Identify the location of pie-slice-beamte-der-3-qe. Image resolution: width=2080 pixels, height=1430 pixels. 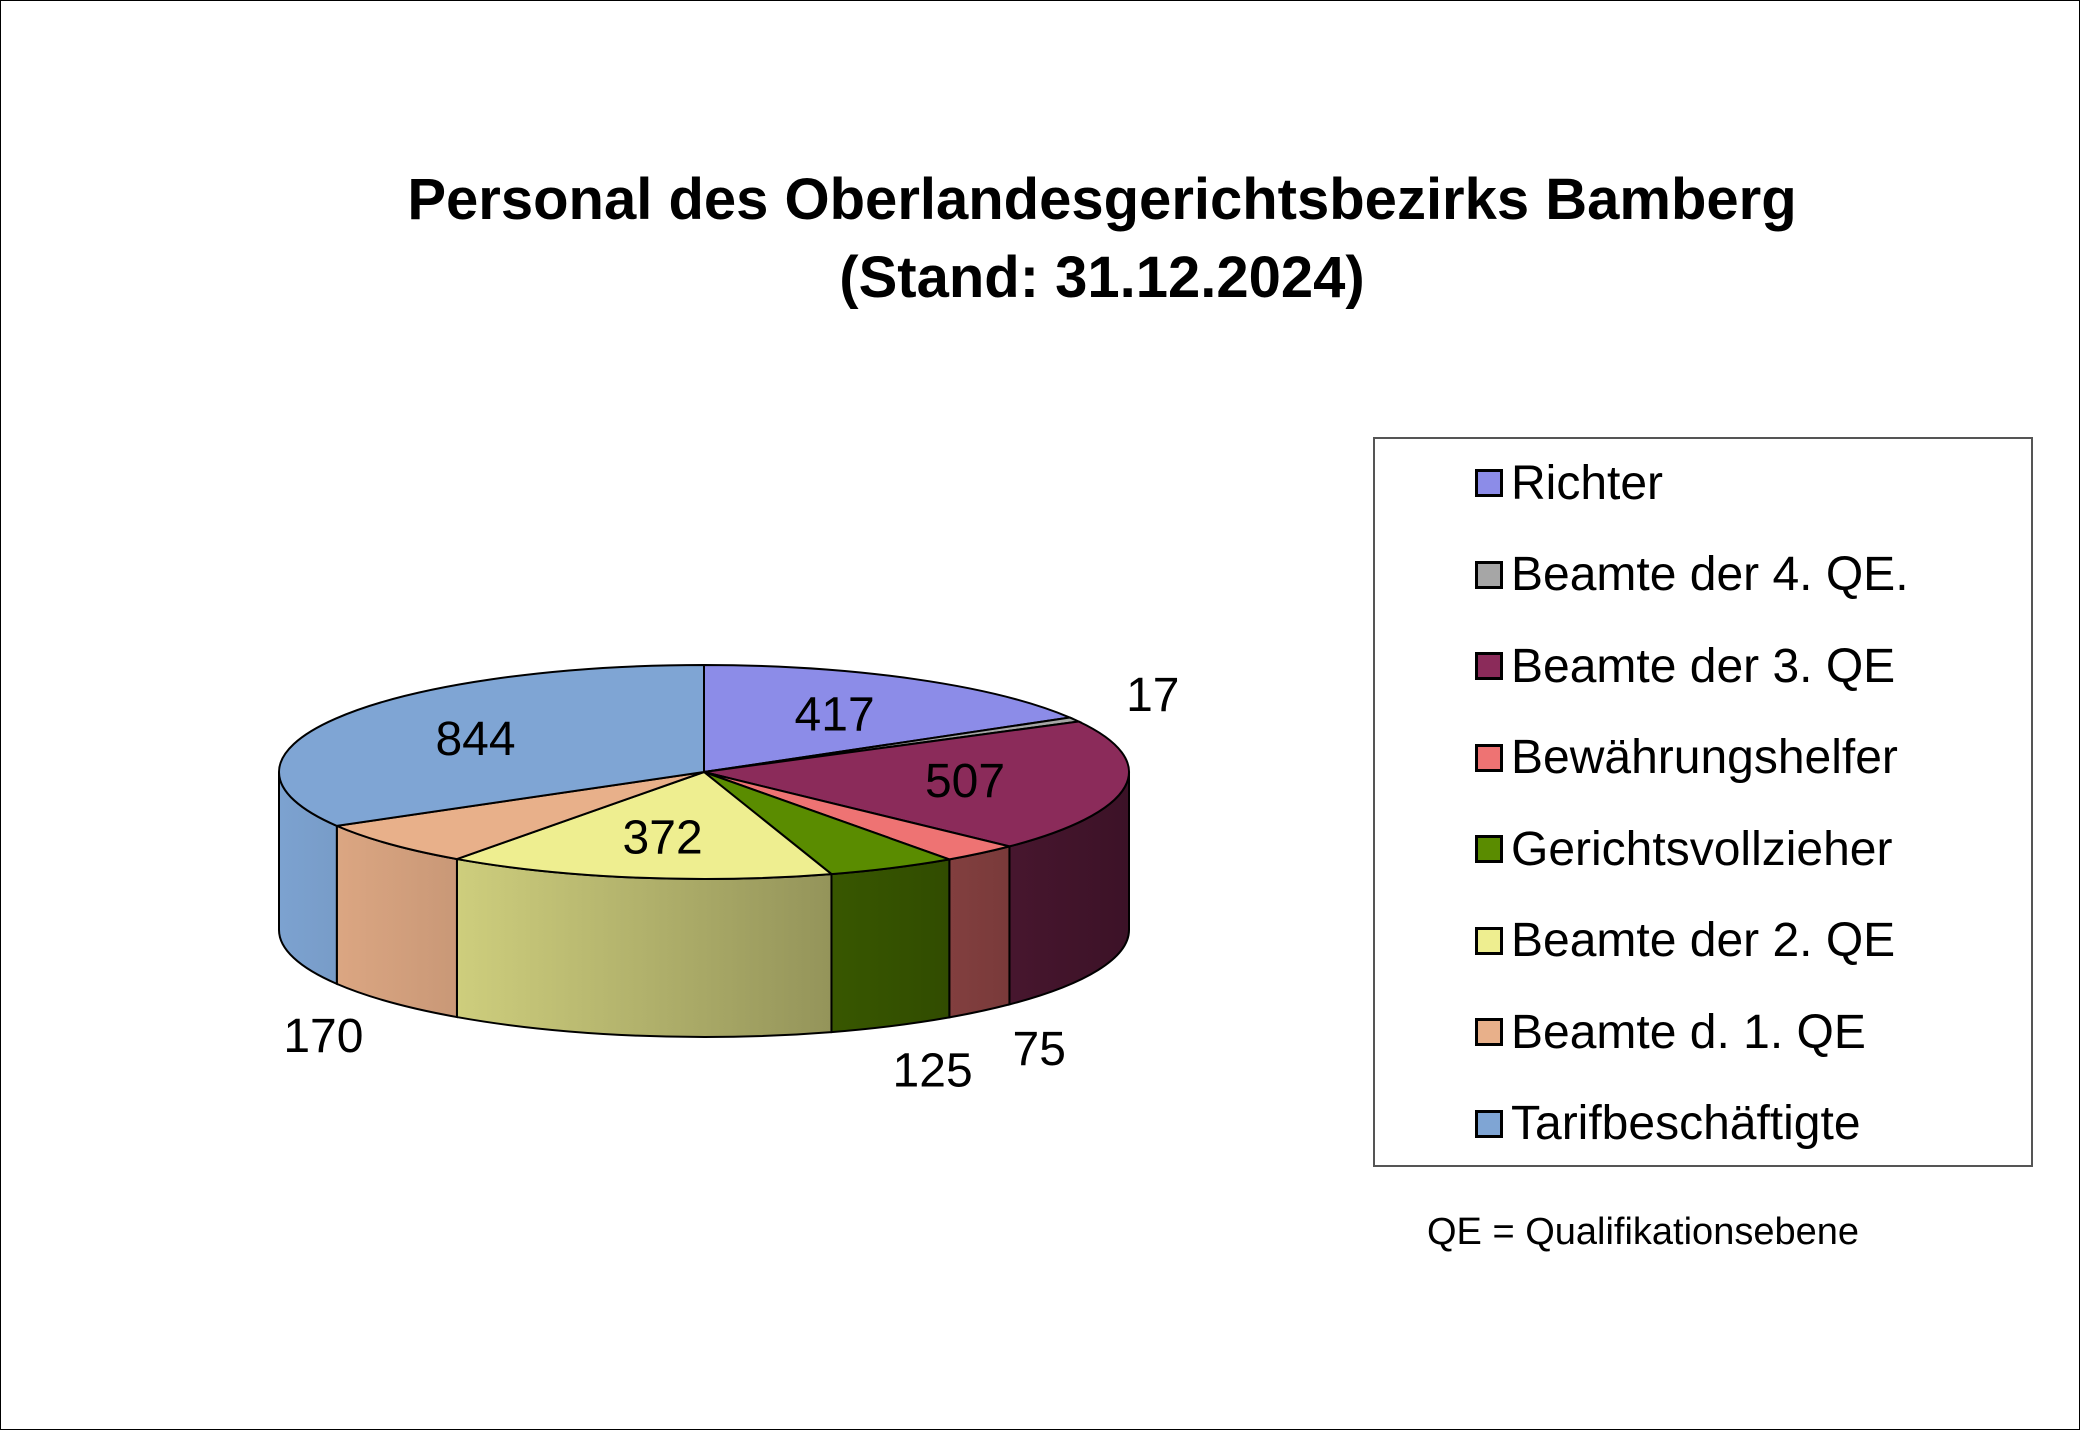
(916, 784).